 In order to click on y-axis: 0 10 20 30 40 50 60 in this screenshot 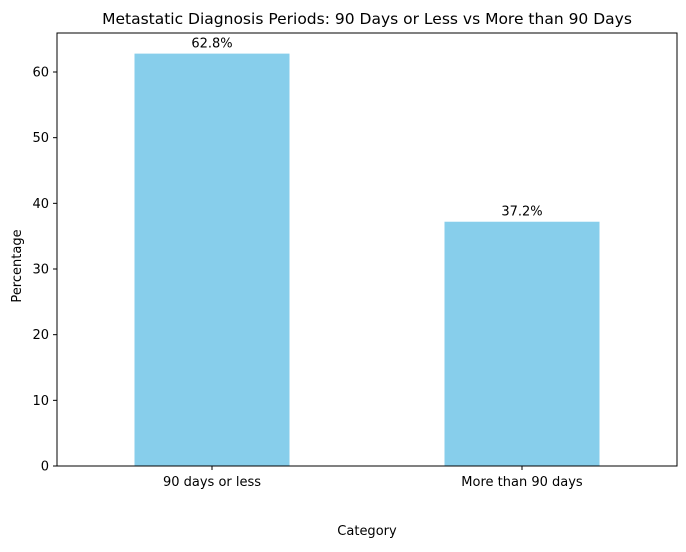, I will do `click(44, 270)`.